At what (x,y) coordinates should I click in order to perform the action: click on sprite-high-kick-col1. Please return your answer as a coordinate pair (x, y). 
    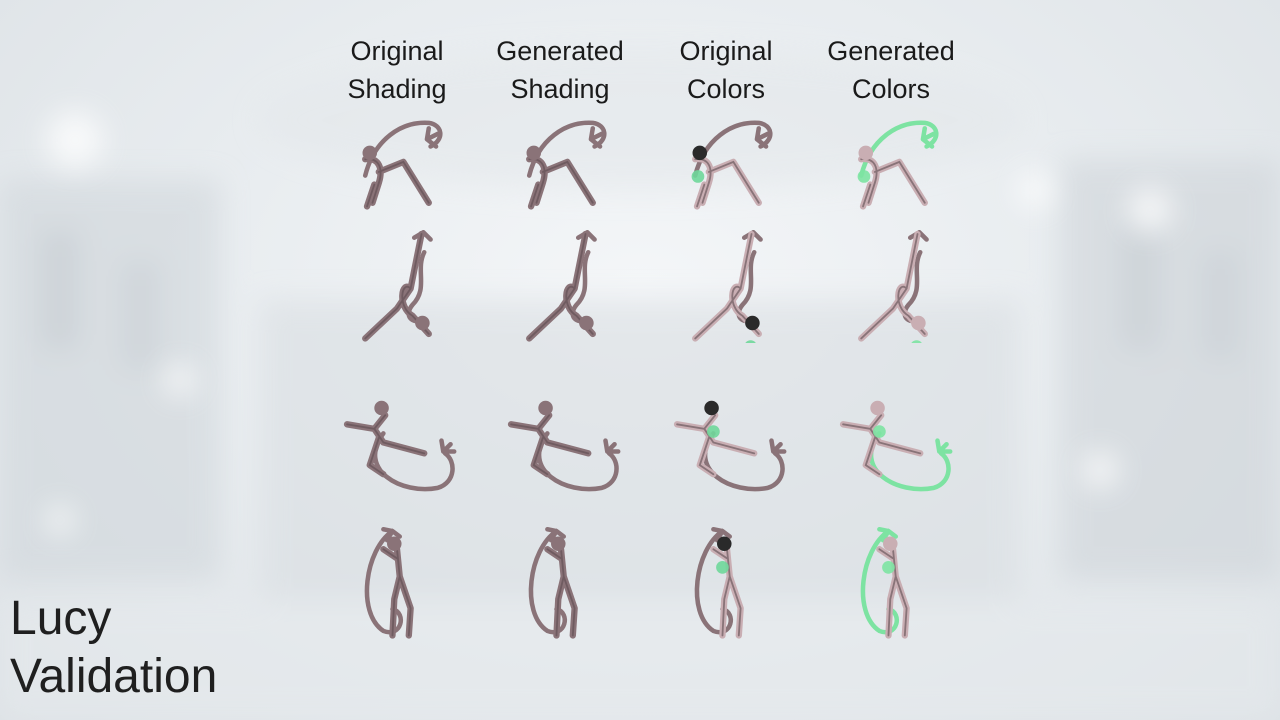
    Looking at the image, I should click on (400, 446).